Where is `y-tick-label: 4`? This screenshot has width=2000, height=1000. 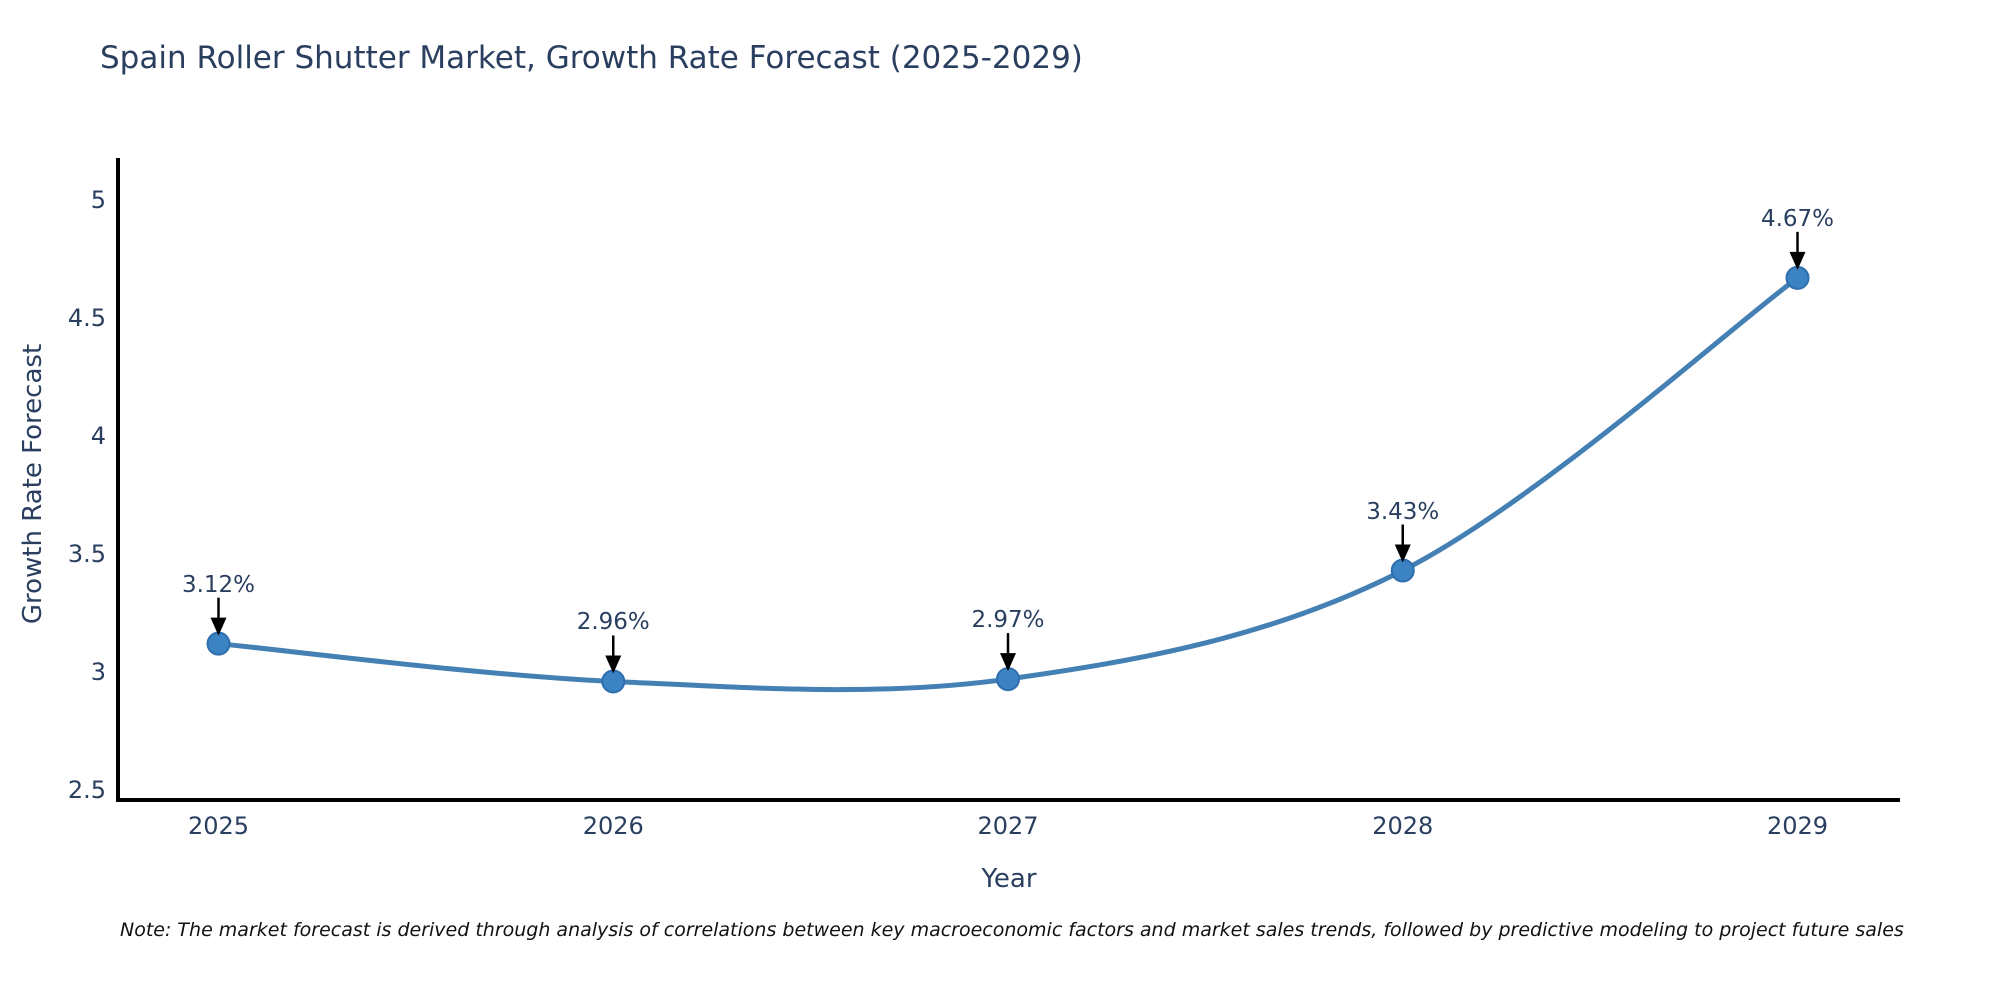 y-tick-label: 4 is located at coordinates (98, 436).